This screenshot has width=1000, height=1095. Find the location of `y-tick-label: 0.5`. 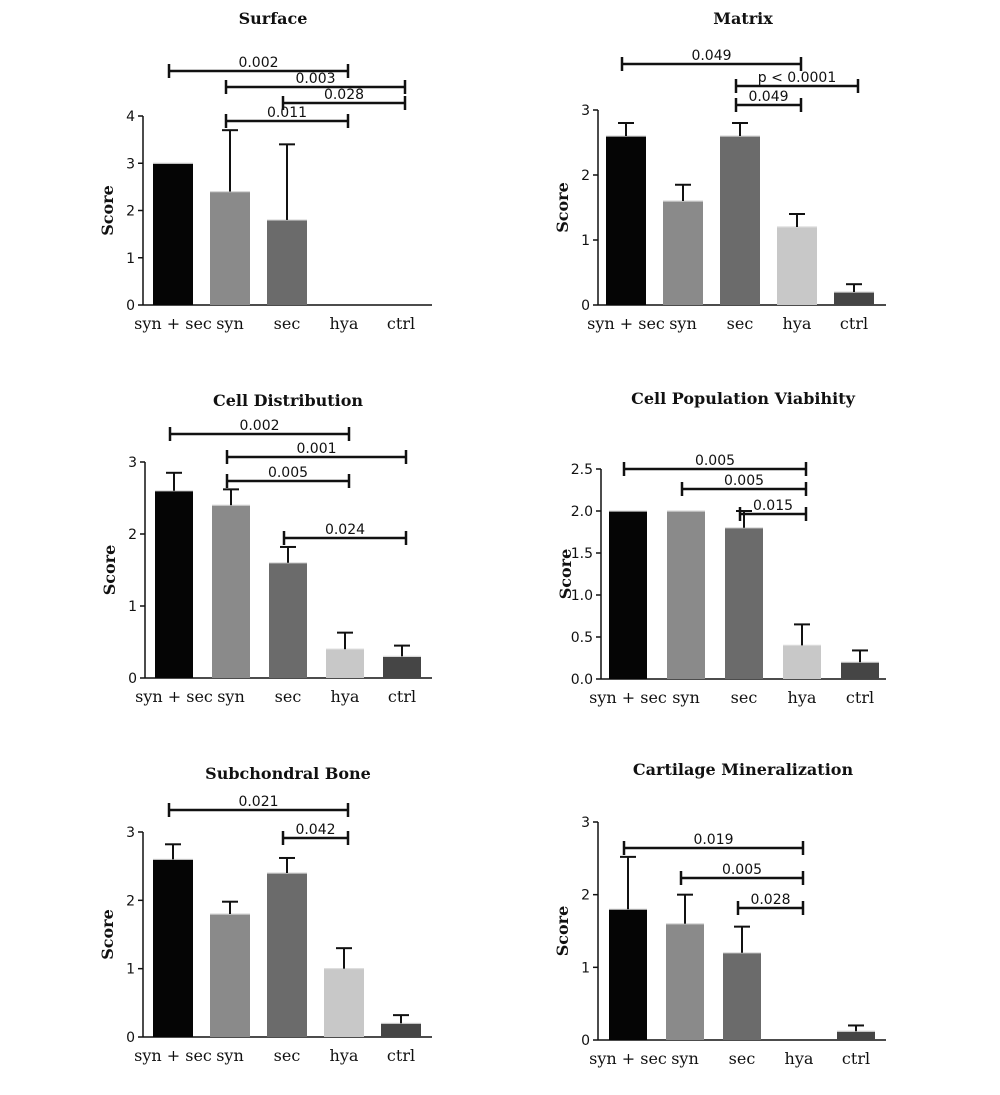

y-tick-label: 0.5 is located at coordinates (582, 638).